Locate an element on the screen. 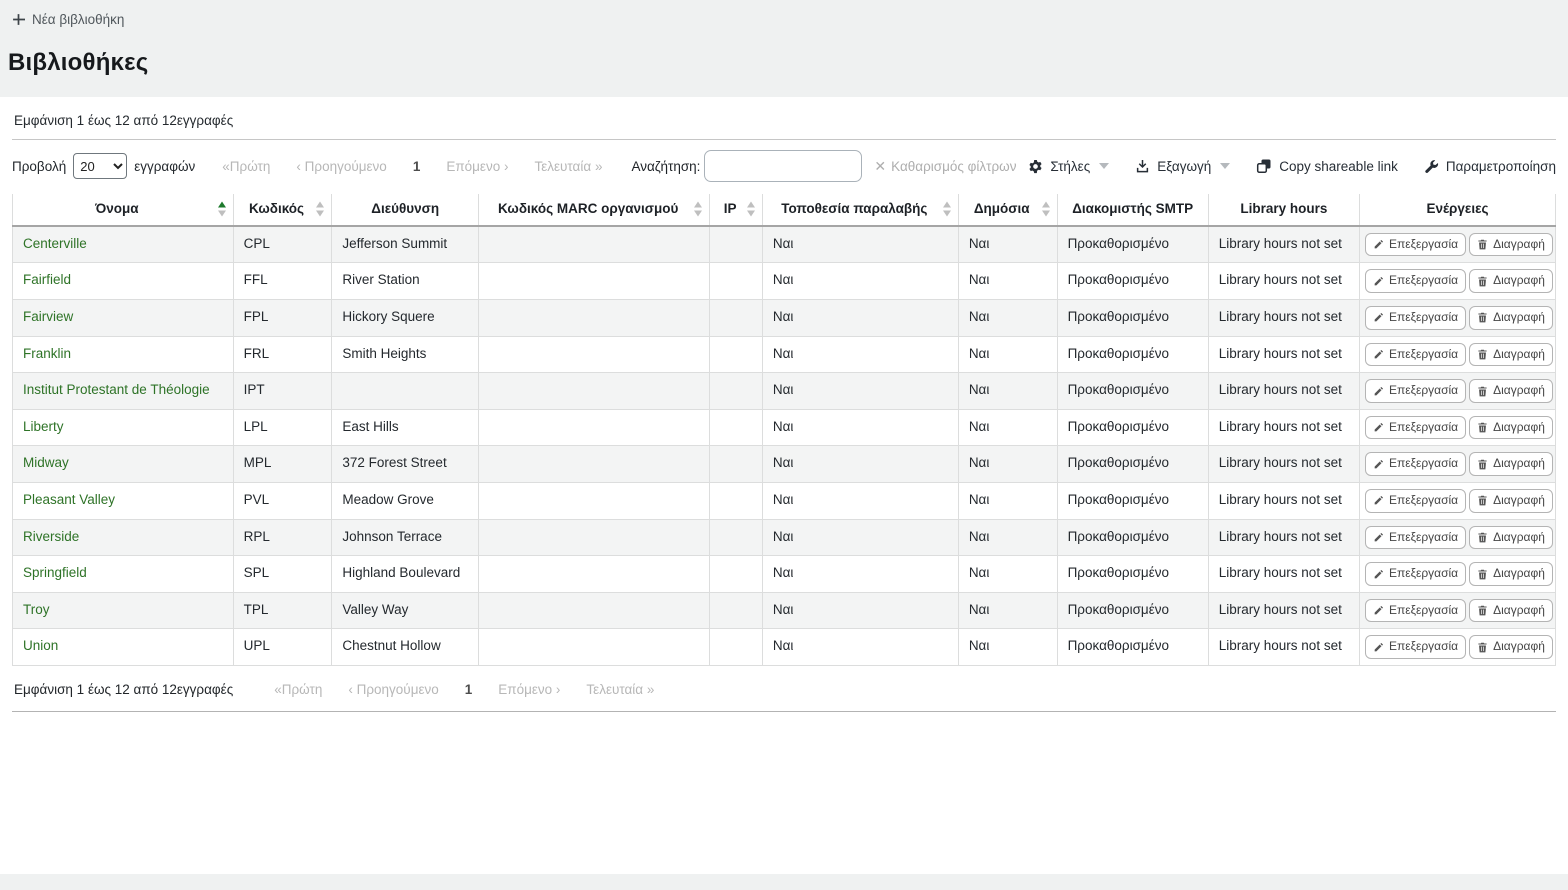 Image resolution: width=1568 pixels, height=890 pixels. library-name-link: Liberty is located at coordinates (43, 426).